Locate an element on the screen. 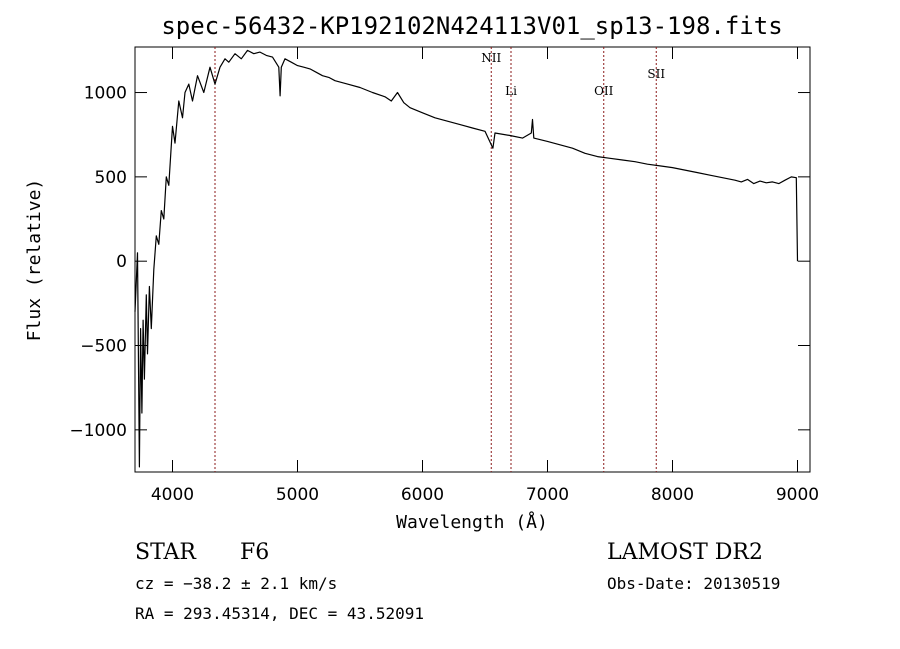 The height and width of the screenshot is (649, 900). x-axis-label: Wavelength (Å) is located at coordinates (472, 522).